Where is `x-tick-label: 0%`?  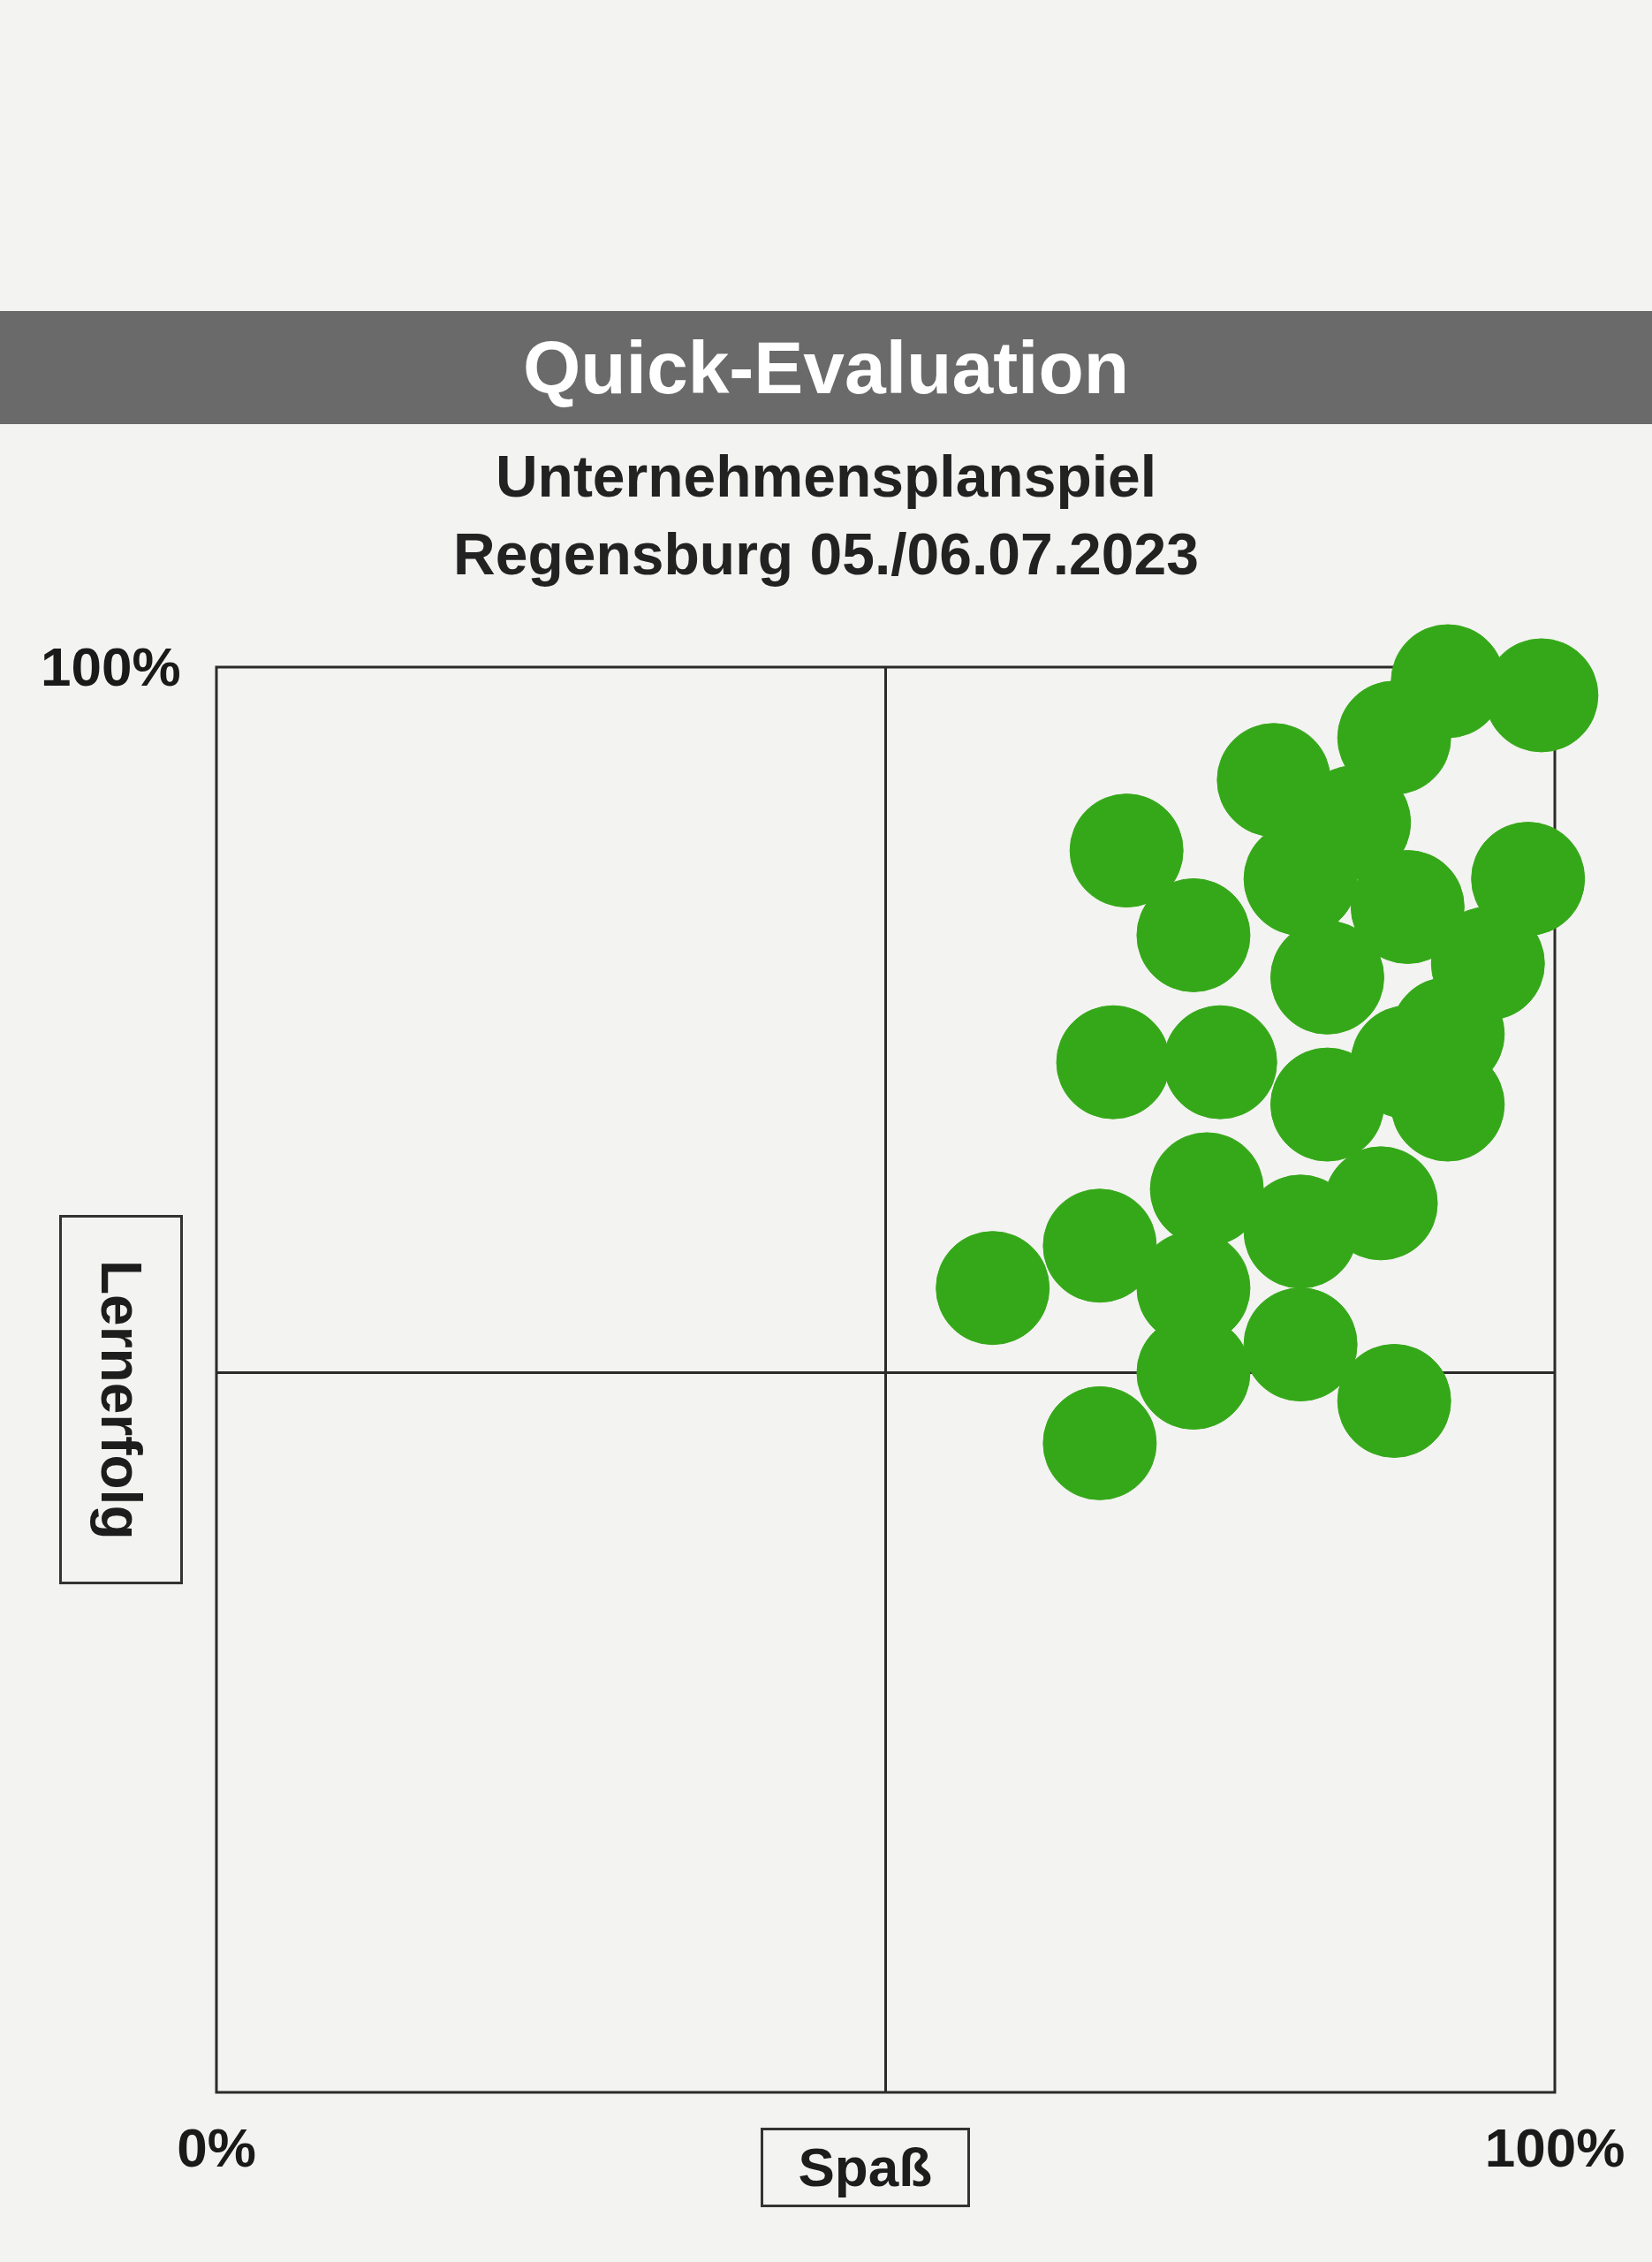
x-tick-label: 0% is located at coordinates (216, 2148).